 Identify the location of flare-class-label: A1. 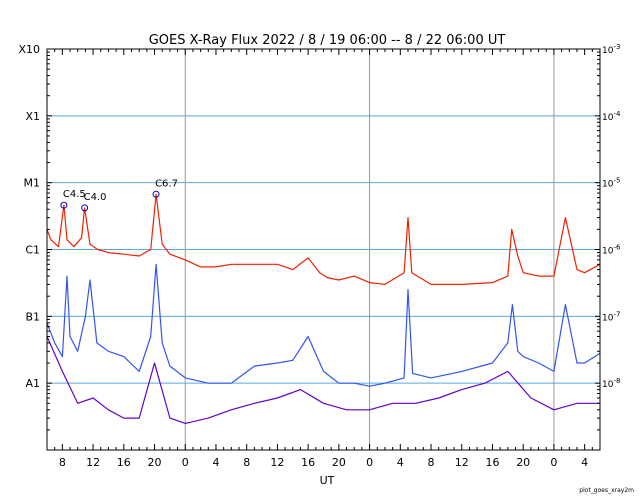
(32, 383).